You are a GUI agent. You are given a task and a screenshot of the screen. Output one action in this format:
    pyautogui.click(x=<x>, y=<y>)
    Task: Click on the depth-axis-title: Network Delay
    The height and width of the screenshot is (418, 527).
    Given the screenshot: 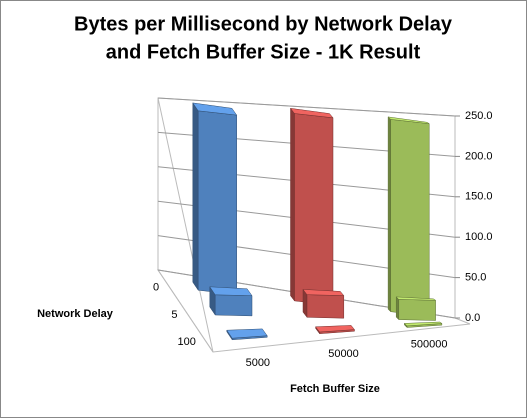 What is the action you would take?
    pyautogui.click(x=75, y=314)
    